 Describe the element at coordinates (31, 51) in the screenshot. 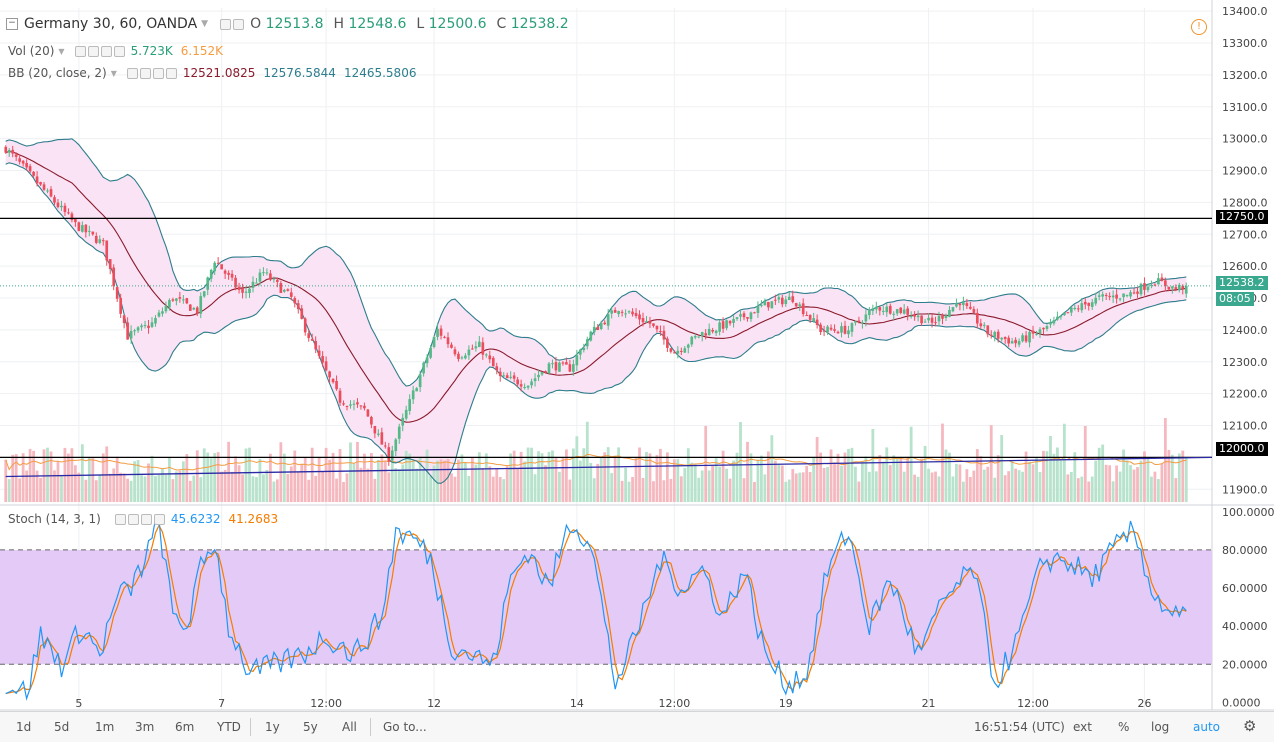

I see `volume-label: Vol (20)` at that location.